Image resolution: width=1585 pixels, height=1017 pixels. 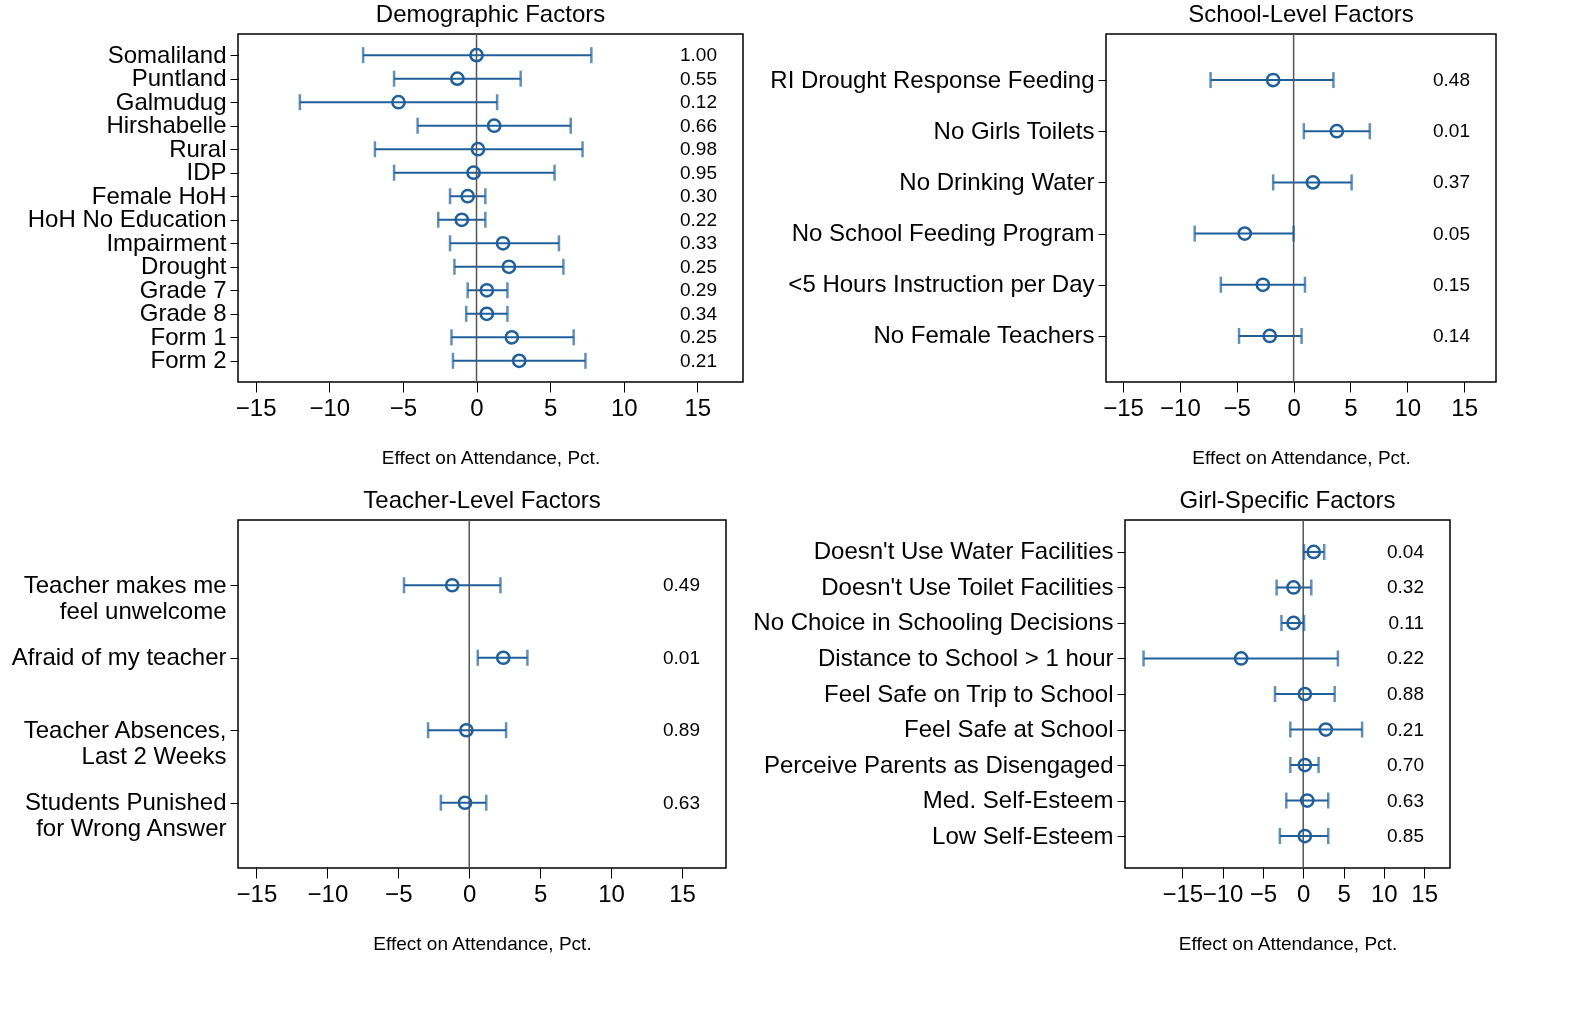 What do you see at coordinates (1014, 130) in the screenshot?
I see `y-tick-label: No Girls Toilets` at bounding box center [1014, 130].